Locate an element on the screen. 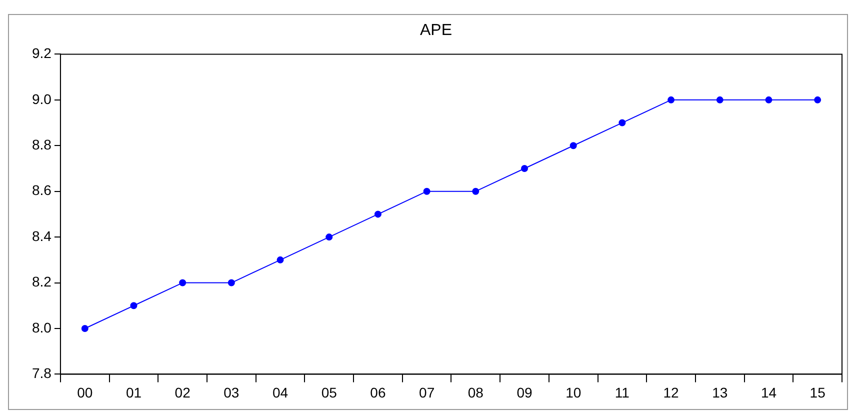  x-tick-label: 00 is located at coordinates (85, 392).